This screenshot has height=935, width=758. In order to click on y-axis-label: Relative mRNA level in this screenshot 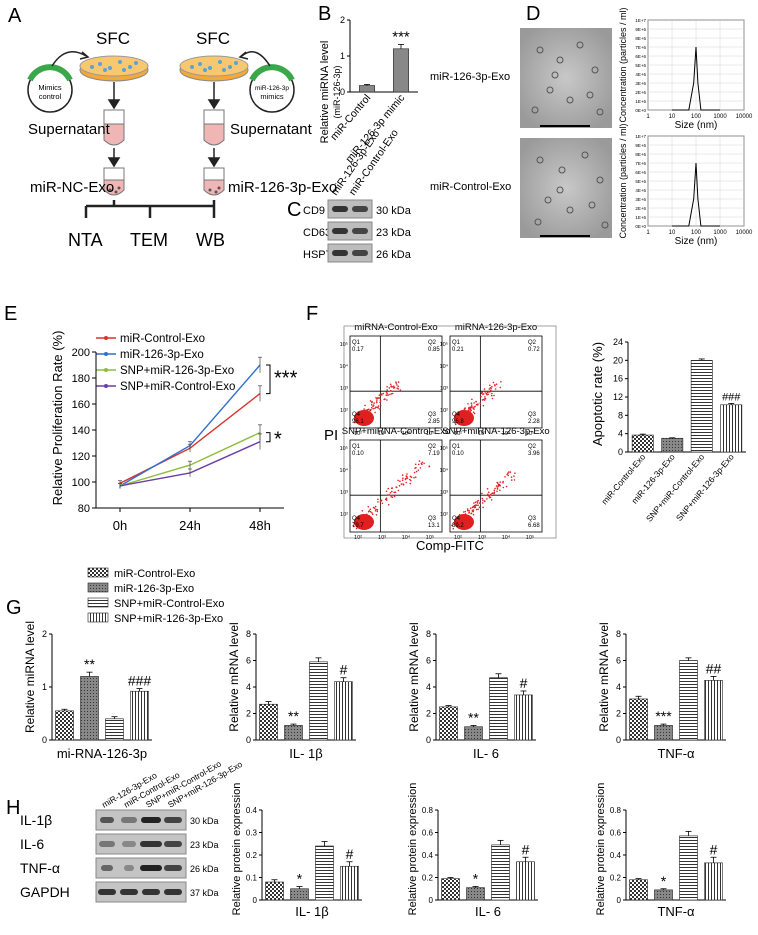, I will do `click(234, 676)`.